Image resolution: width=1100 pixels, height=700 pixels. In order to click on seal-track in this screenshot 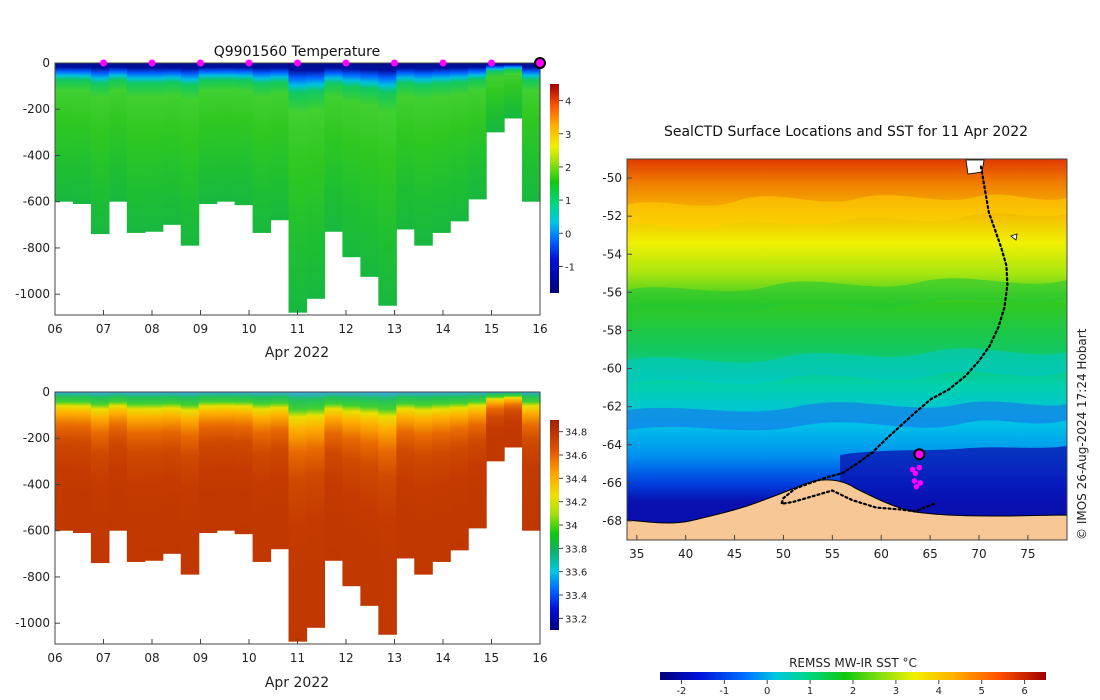, I will do `click(894, 339)`.